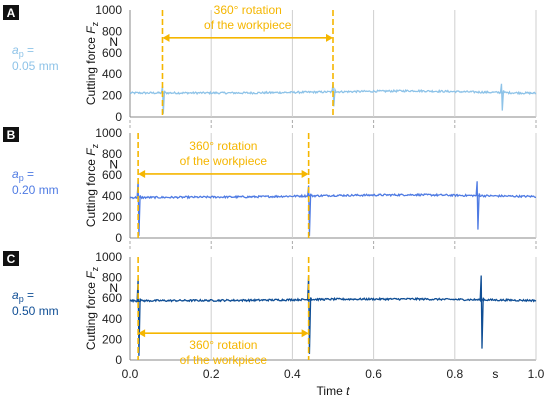  What do you see at coordinates (35, 190) in the screenshot?
I see `depth-value: 0.20 mm` at bounding box center [35, 190].